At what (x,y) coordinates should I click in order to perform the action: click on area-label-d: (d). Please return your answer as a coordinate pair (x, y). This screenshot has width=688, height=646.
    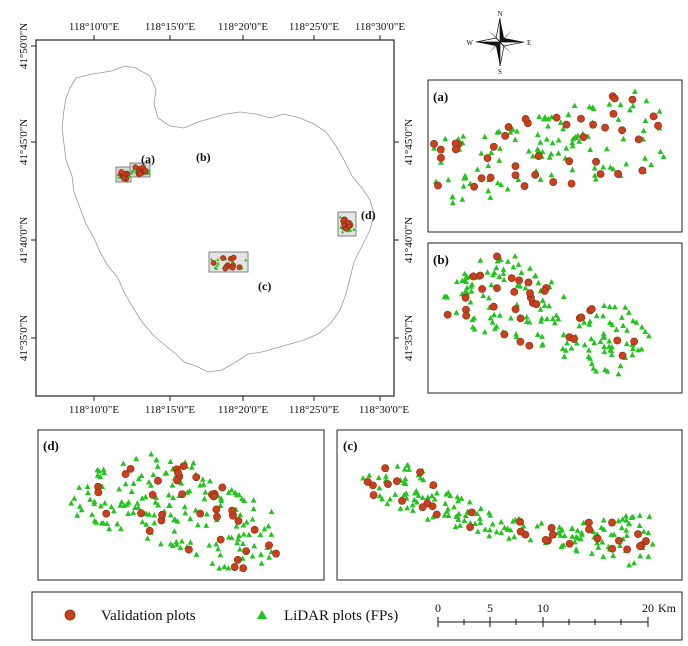
    Looking at the image, I should click on (368, 215).